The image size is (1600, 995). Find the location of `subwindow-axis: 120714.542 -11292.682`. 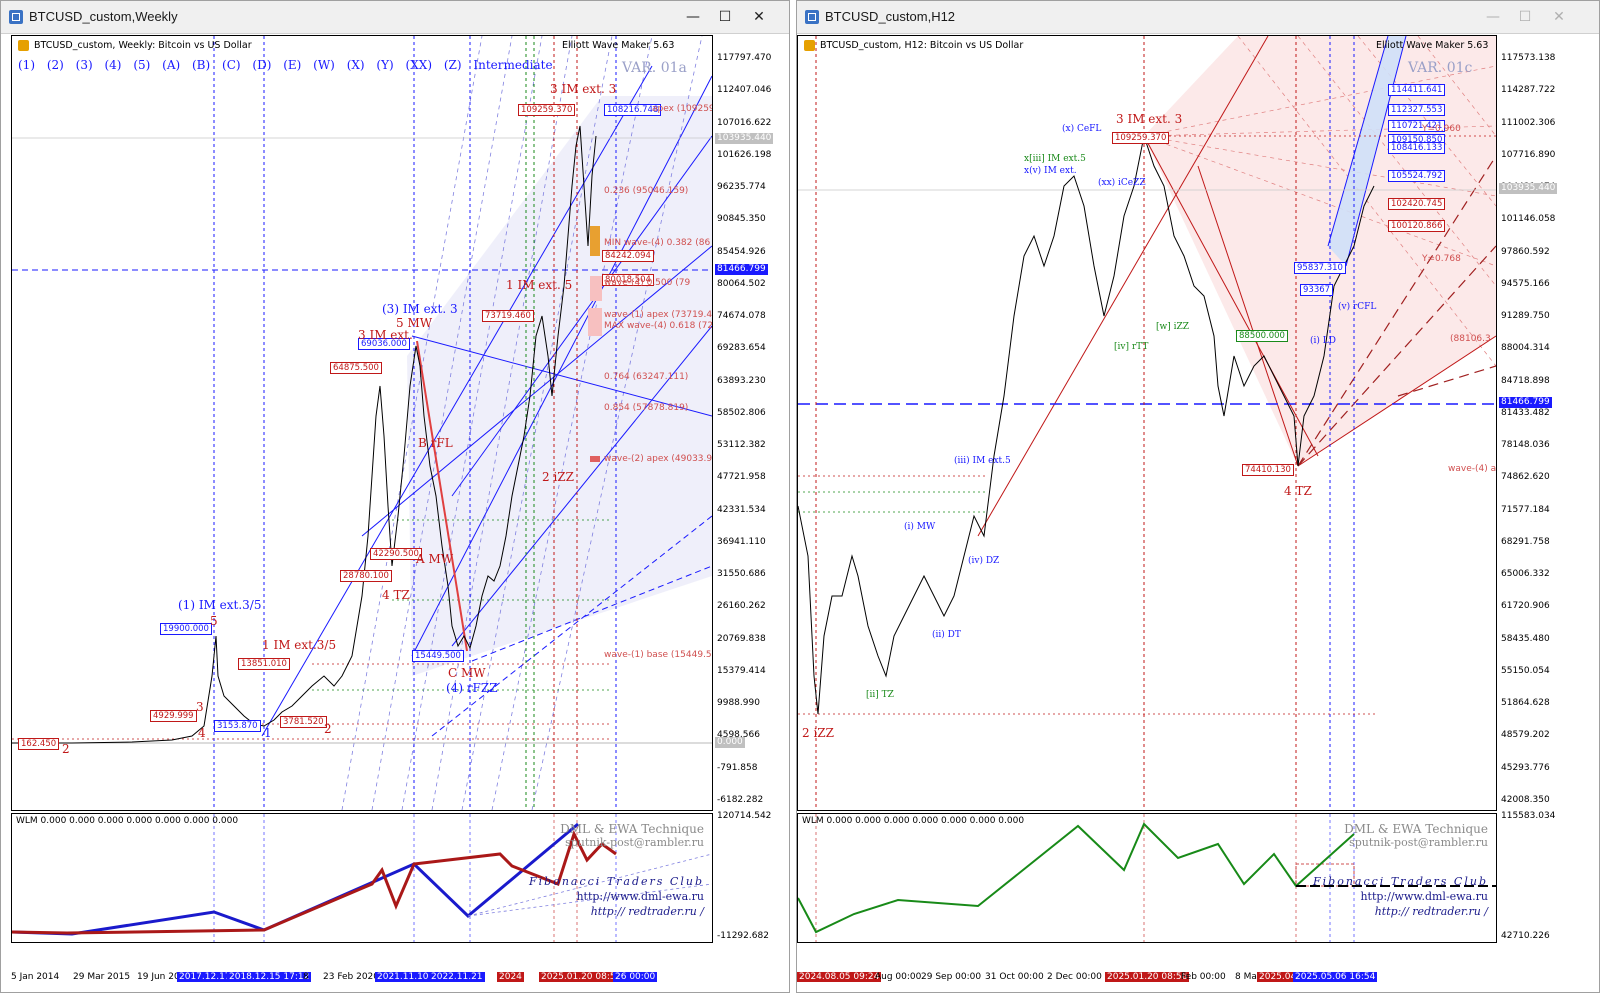

subwindow-axis: 120714.542 -11292.682 is located at coordinates (751, 876).